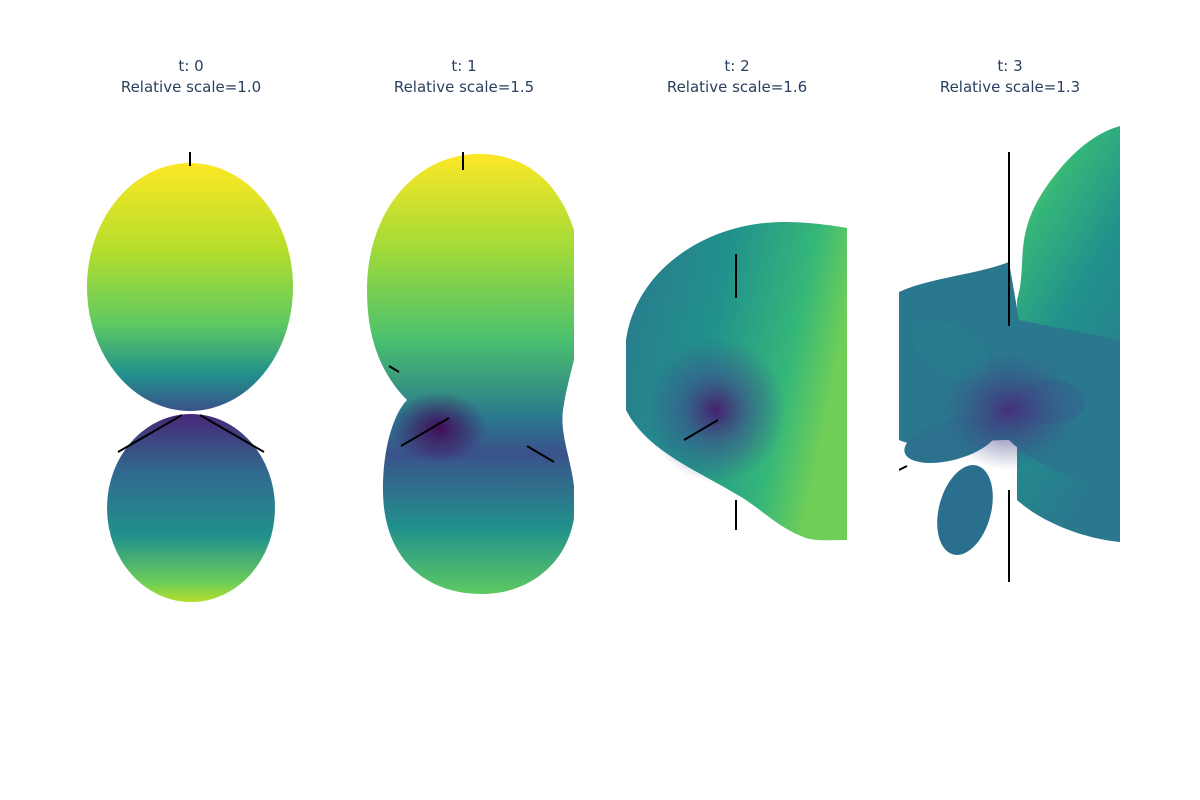 The image size is (1200, 800). What do you see at coordinates (464, 87) in the screenshot?
I see `subplot-2-title-scale: Relative scale=1.5` at bounding box center [464, 87].